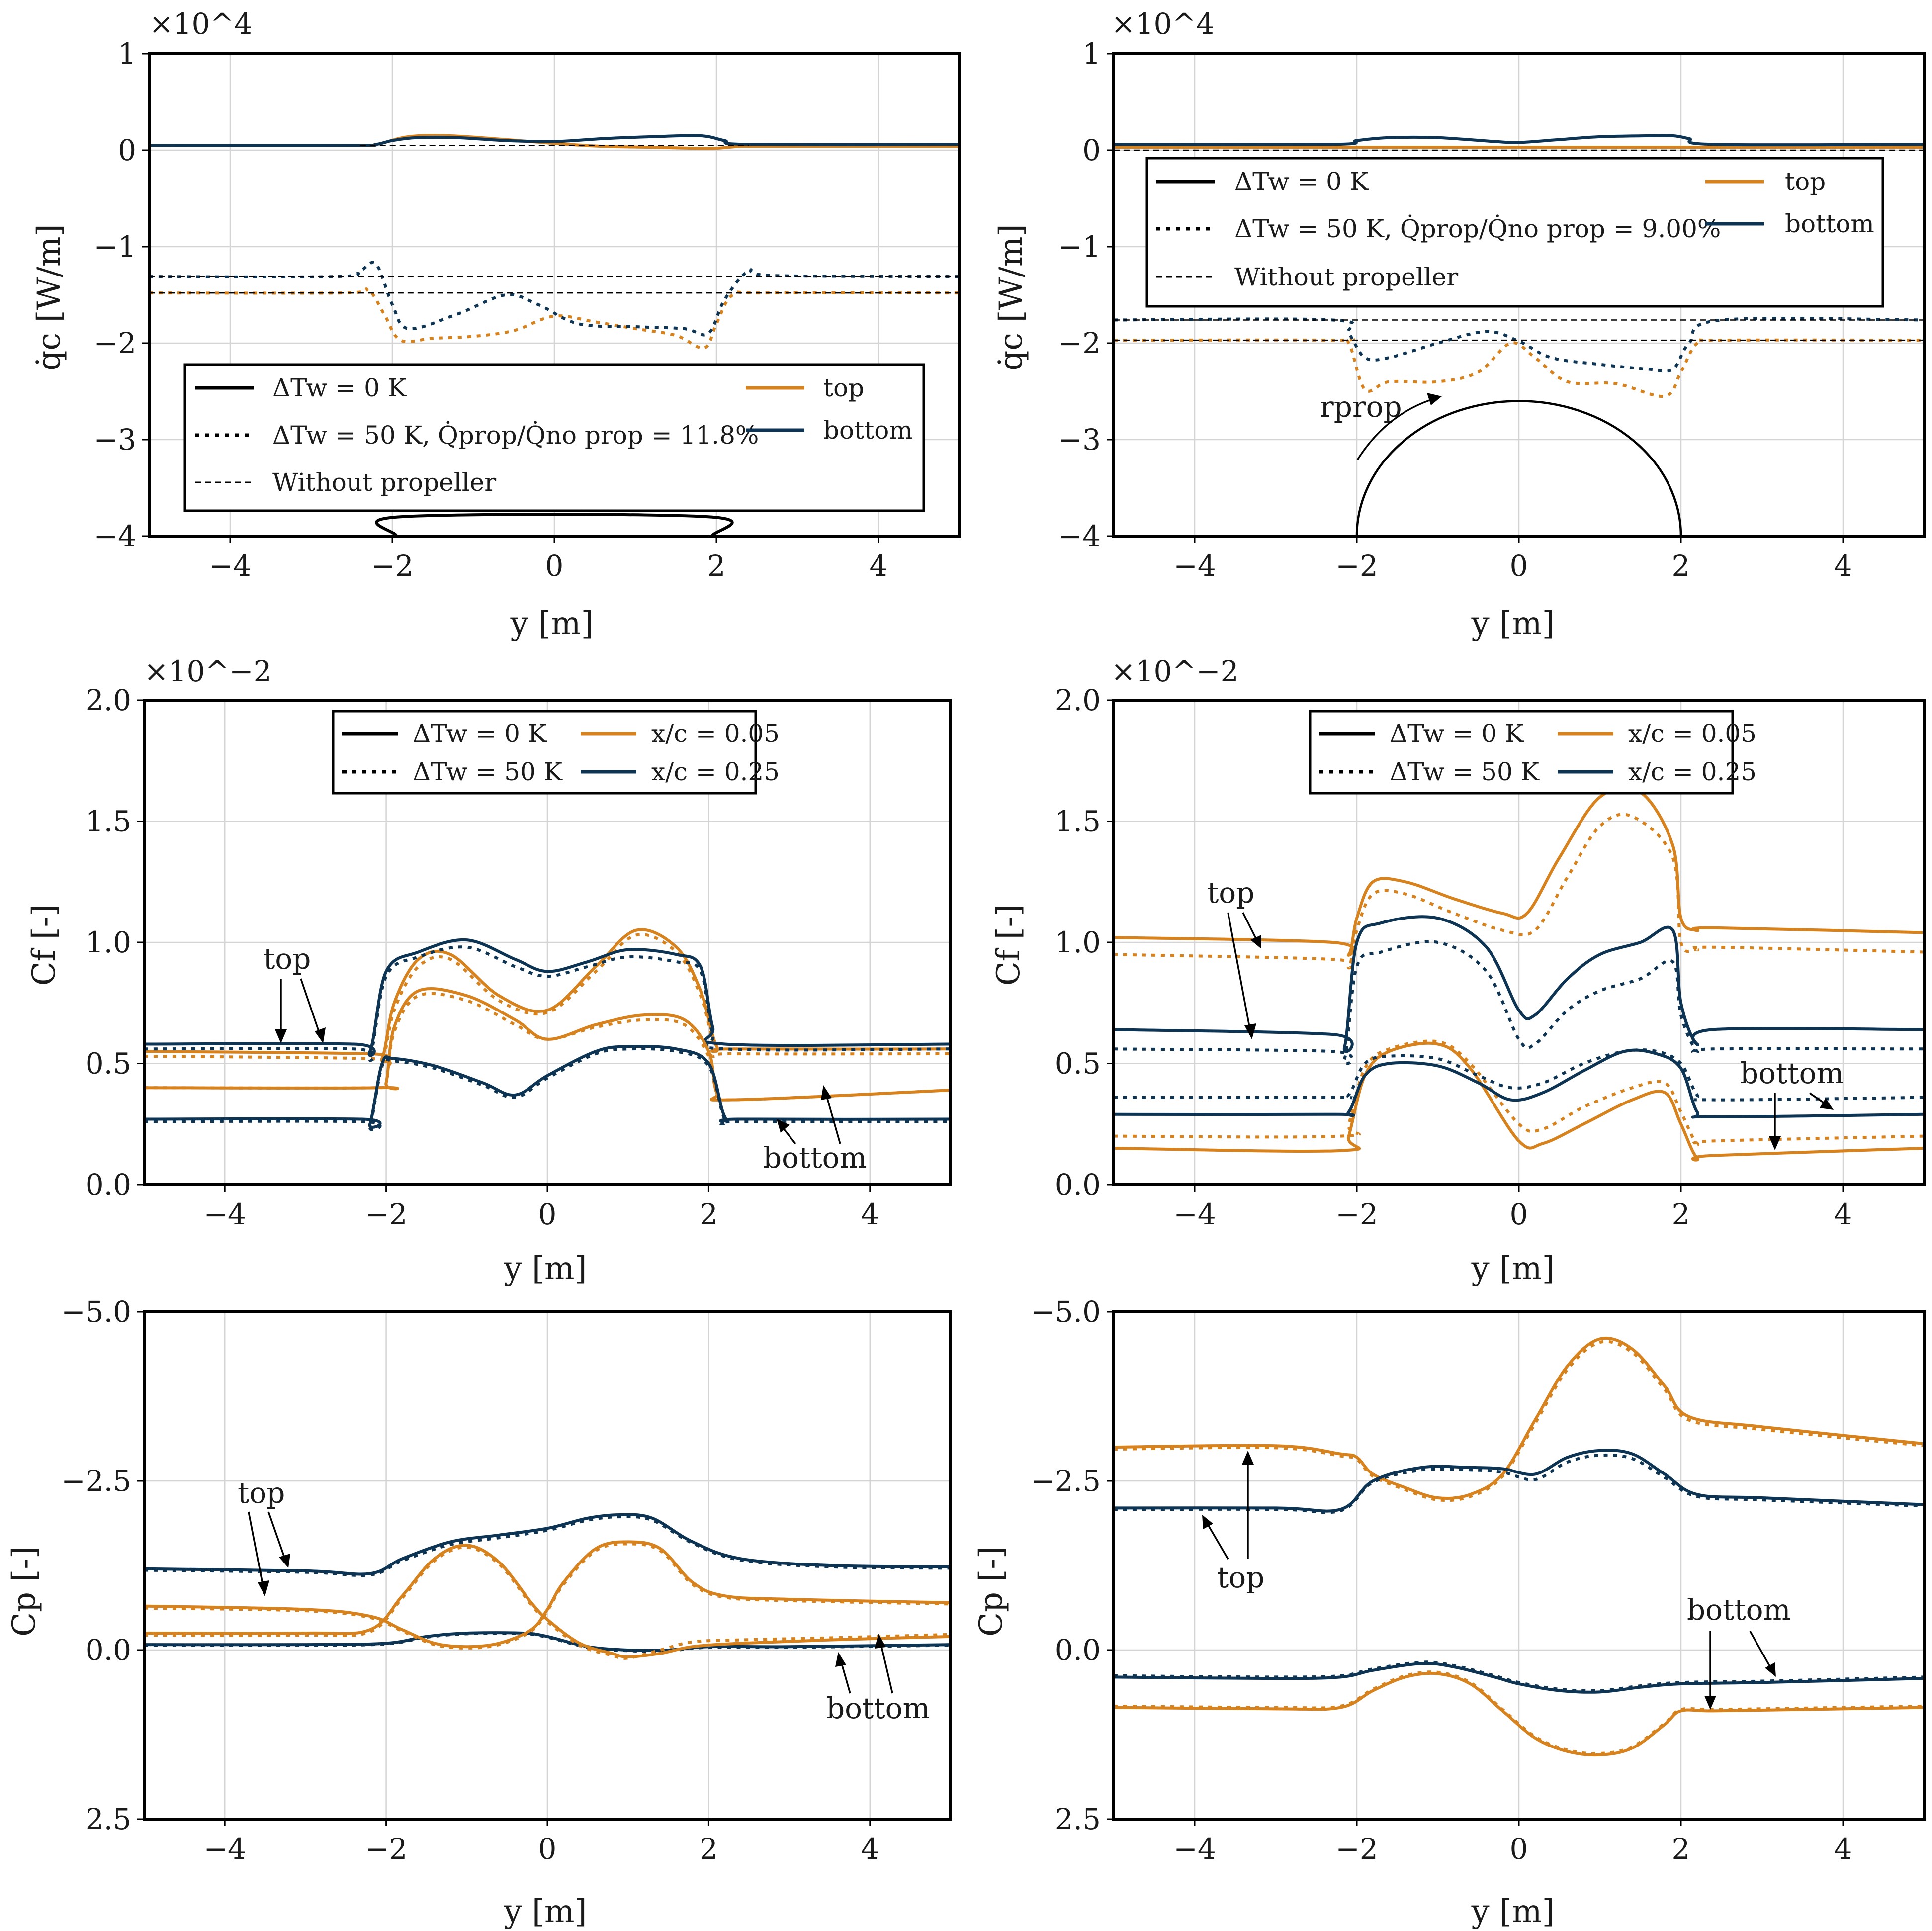 Image resolution: width=1932 pixels, height=1931 pixels. Describe the element at coordinates (716, 733) in the screenshot. I see `legend-orange-label: x/c = 0.05` at that location.